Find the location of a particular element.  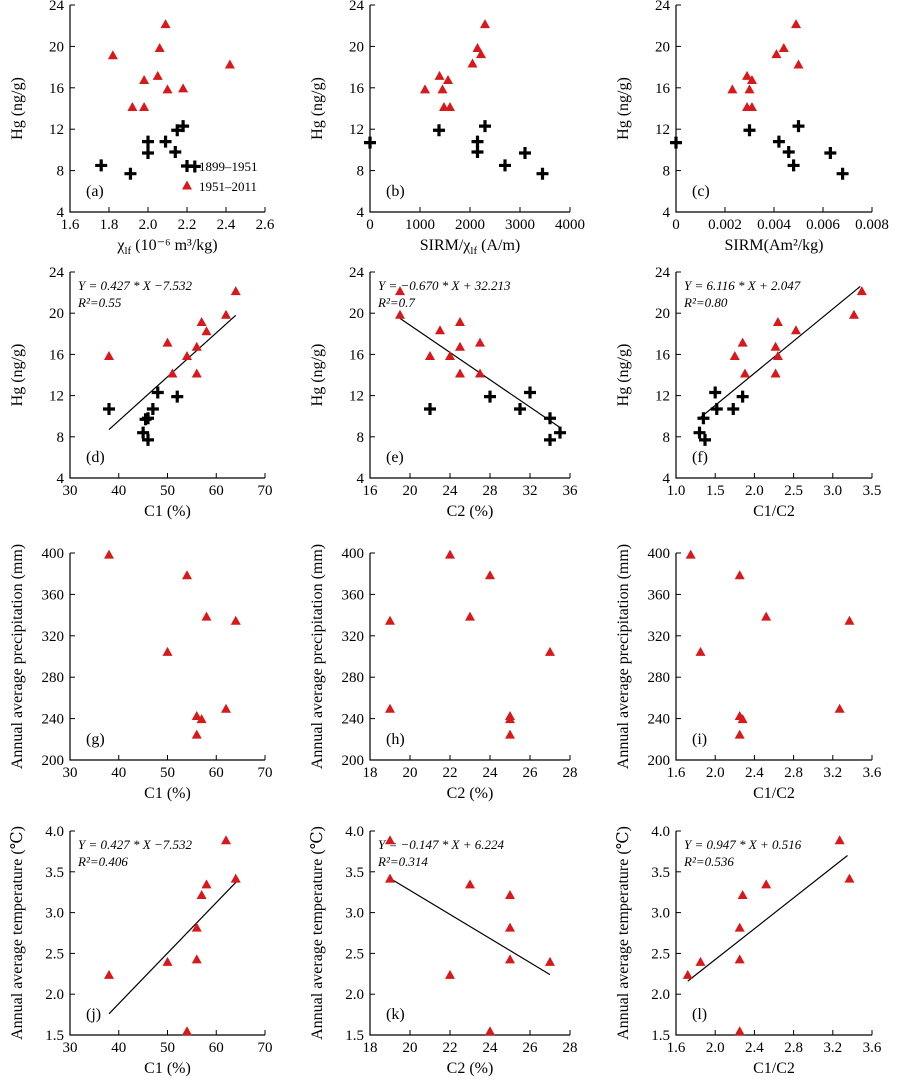

y-tick-label: 1.5 is located at coordinates (660, 1036).